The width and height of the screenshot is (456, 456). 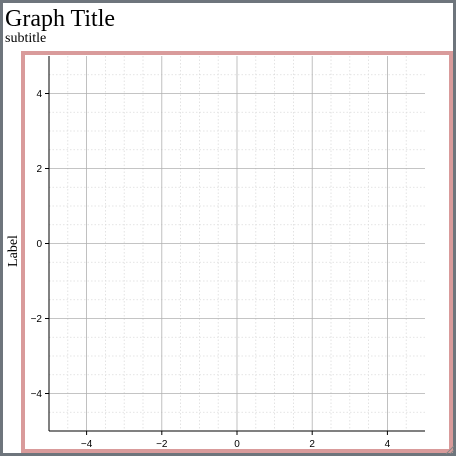 I want to click on x-tick-label: −4, so click(x=87, y=444).